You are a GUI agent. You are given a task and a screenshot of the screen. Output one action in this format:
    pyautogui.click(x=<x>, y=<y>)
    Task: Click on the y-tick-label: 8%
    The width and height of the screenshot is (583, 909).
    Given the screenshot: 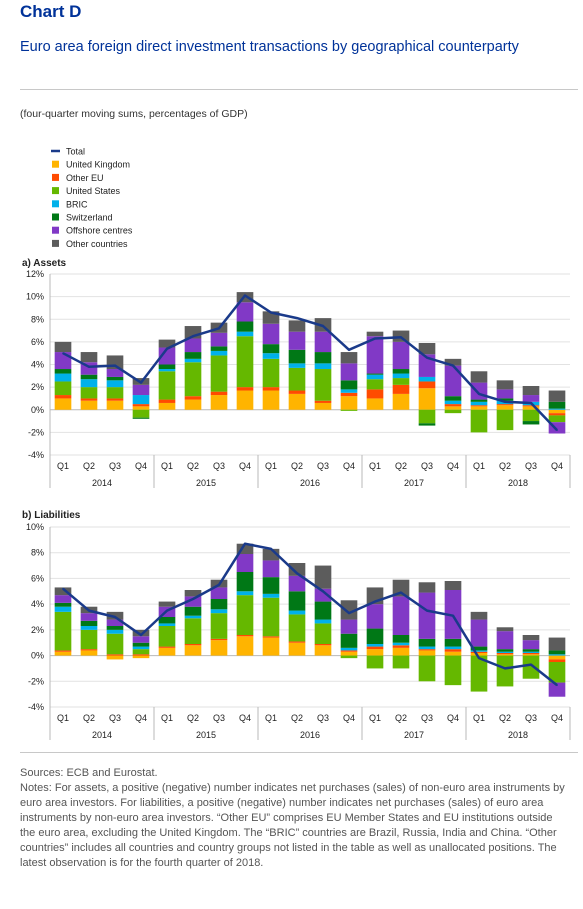 What is the action you would take?
    pyautogui.click(x=37, y=553)
    